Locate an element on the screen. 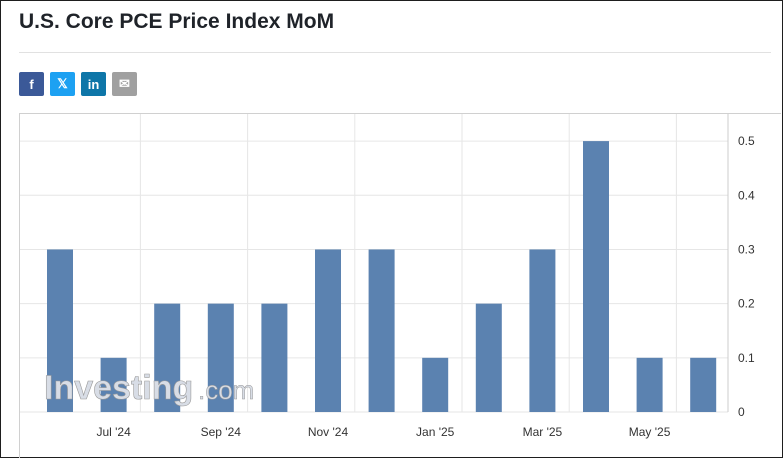 This screenshot has width=783, height=459. facebook-share-button: f is located at coordinates (31, 84).